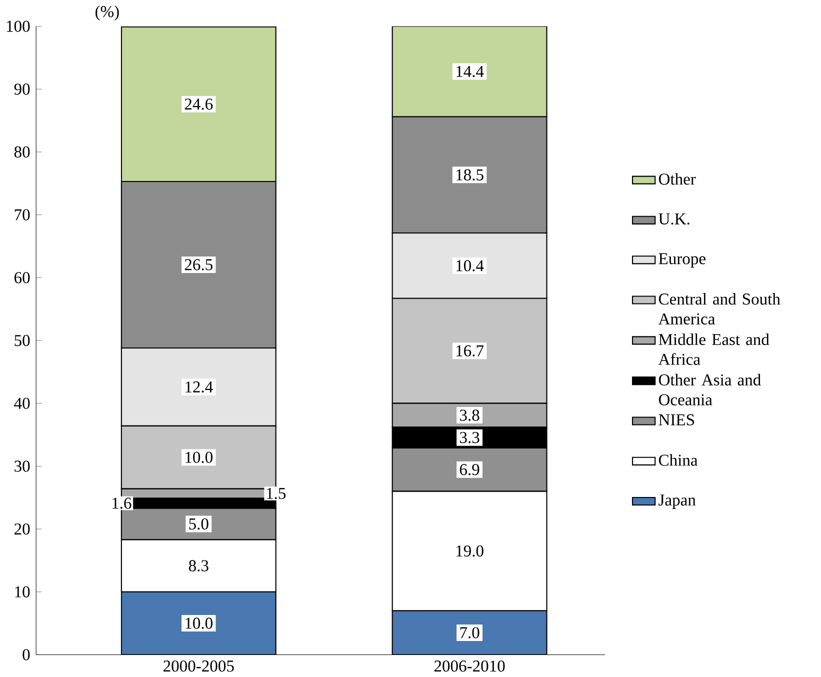  What do you see at coordinates (22, 466) in the screenshot?
I see `y-tick-label: 30` at bounding box center [22, 466].